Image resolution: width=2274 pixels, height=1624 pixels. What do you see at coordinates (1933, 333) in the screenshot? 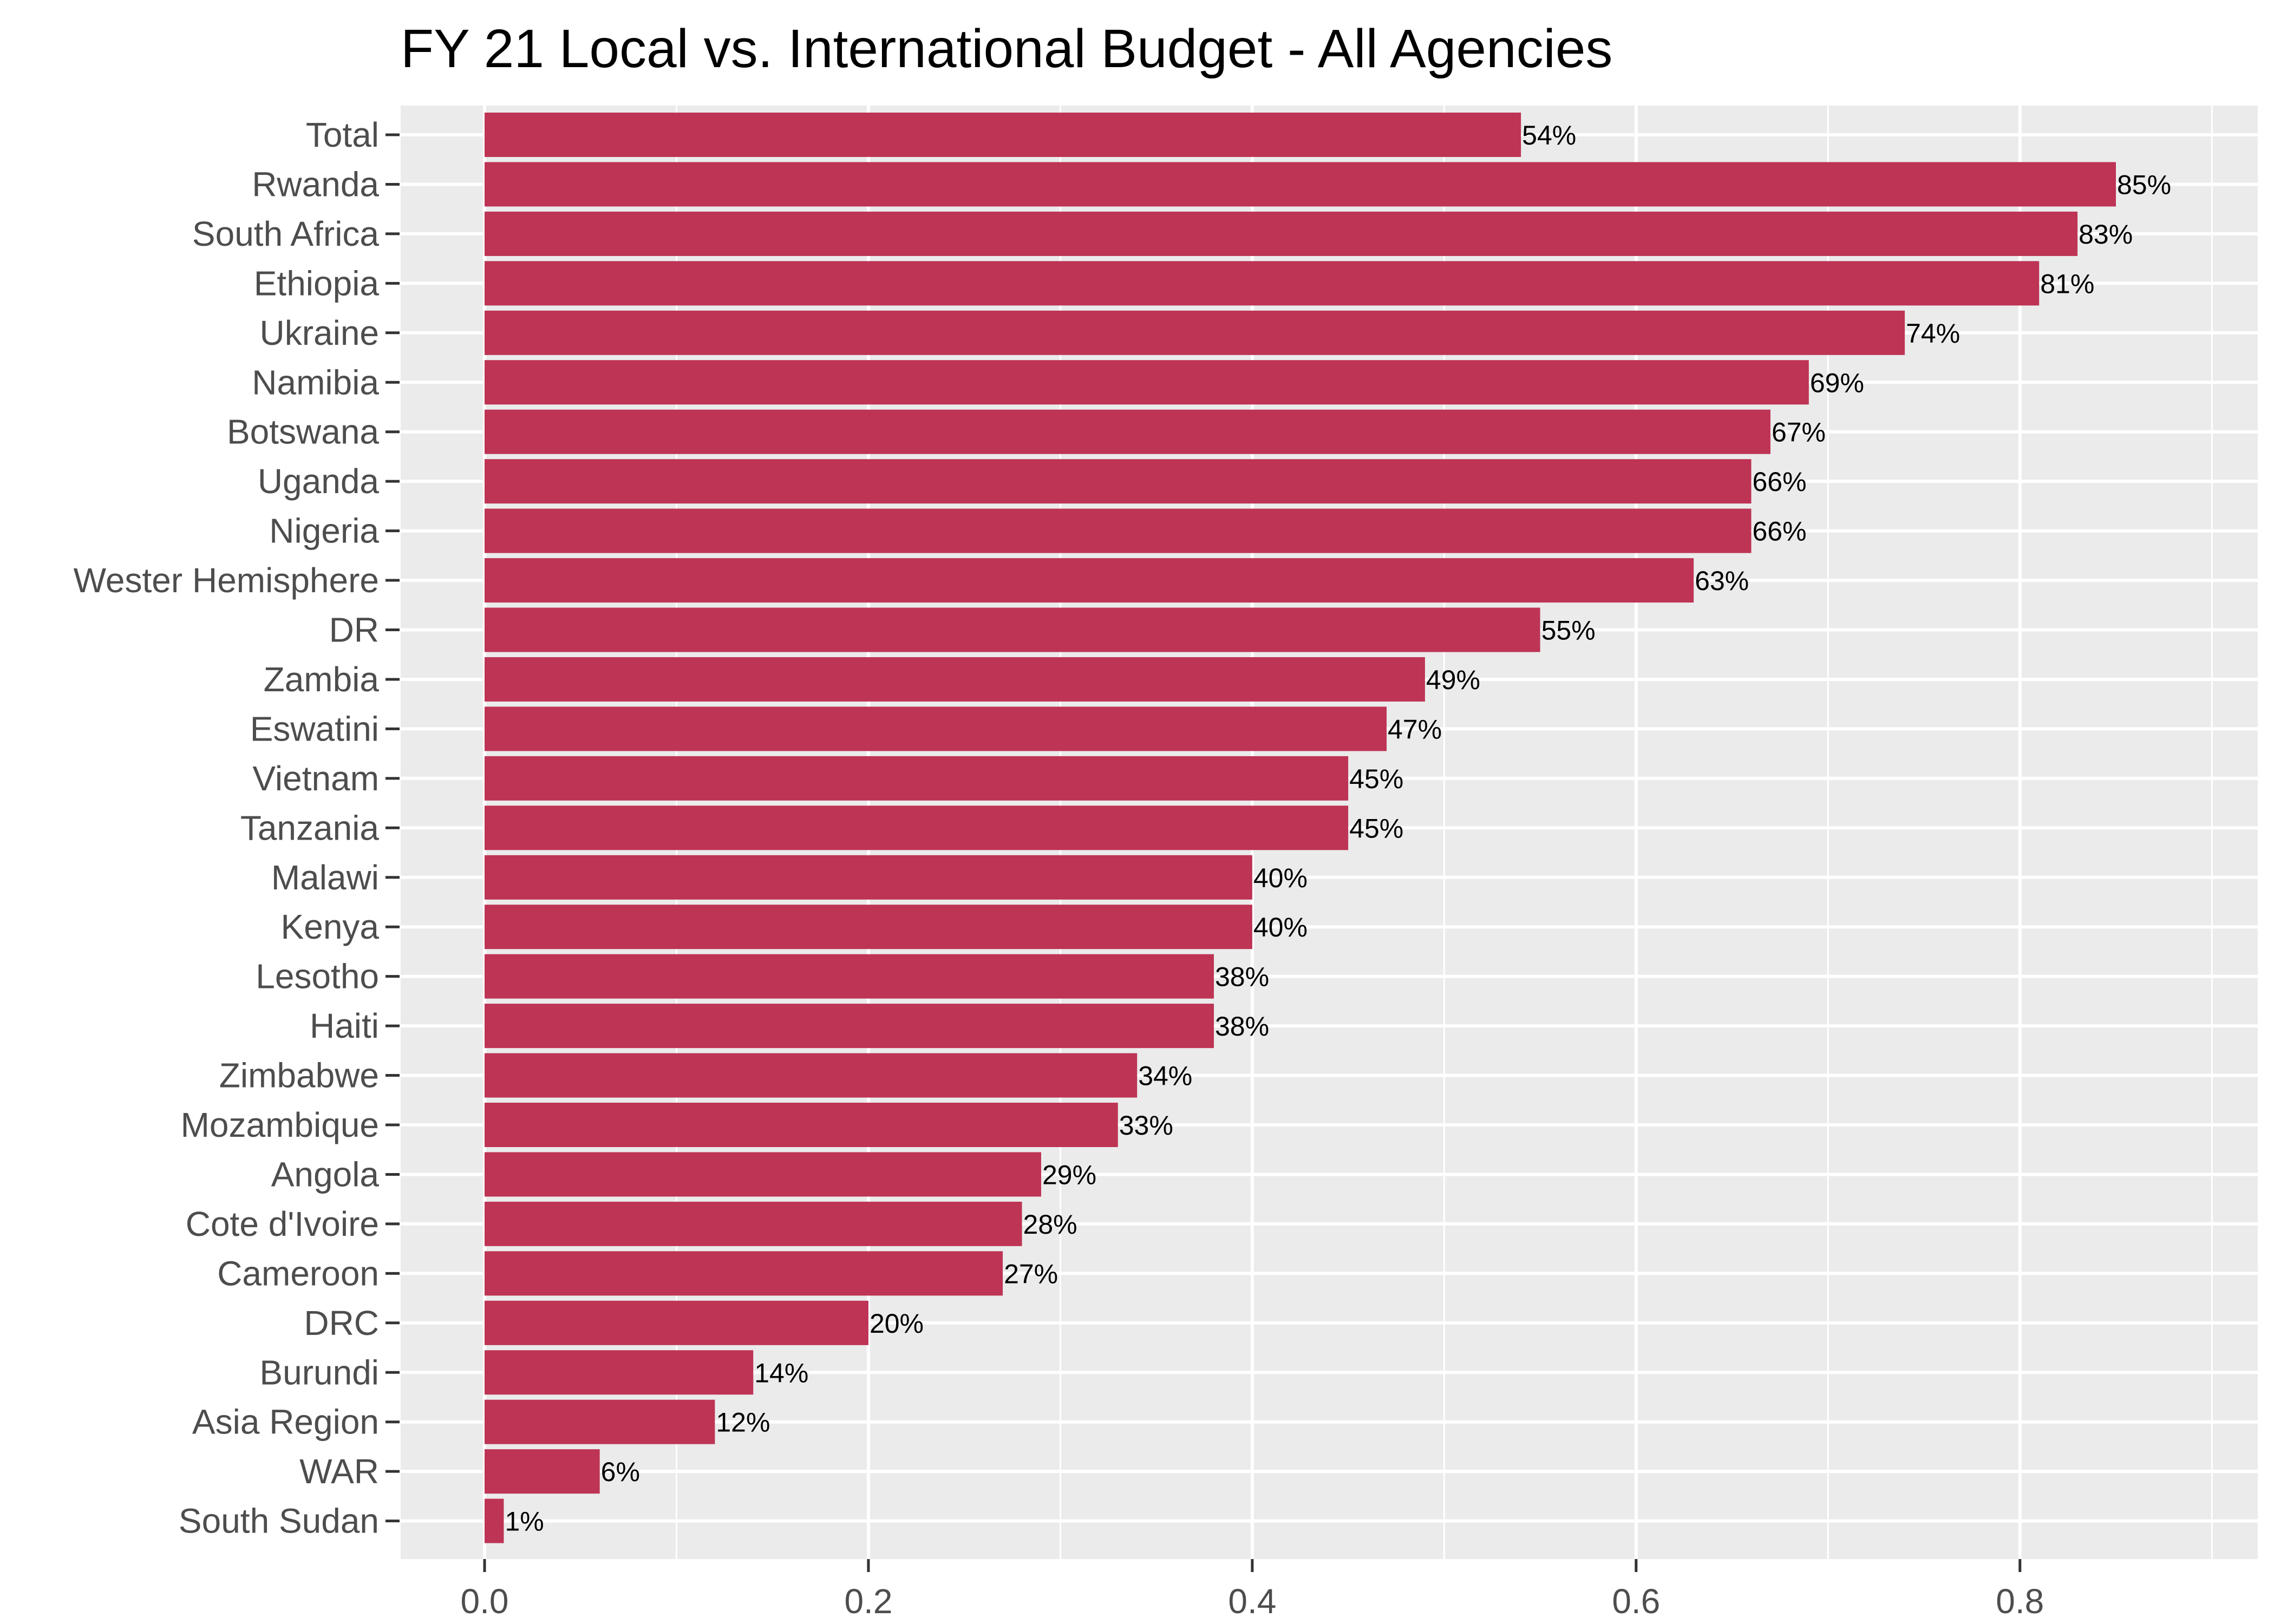
I see `data-label: 74%` at bounding box center [1933, 333].